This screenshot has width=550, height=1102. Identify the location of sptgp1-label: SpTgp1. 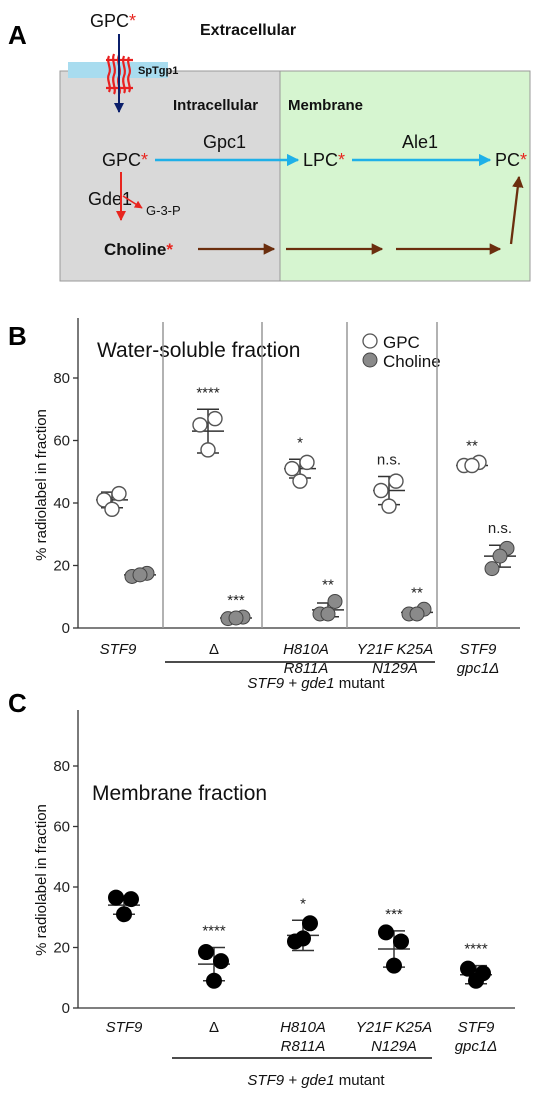
(158, 71).